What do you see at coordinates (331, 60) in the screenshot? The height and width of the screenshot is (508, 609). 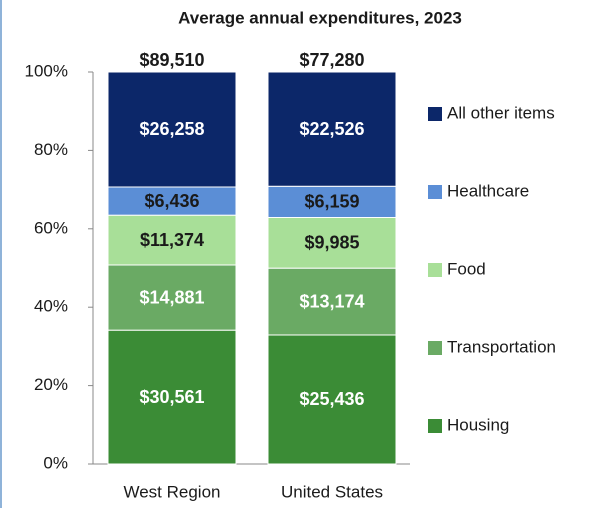 I see `total-label: $77,280` at bounding box center [331, 60].